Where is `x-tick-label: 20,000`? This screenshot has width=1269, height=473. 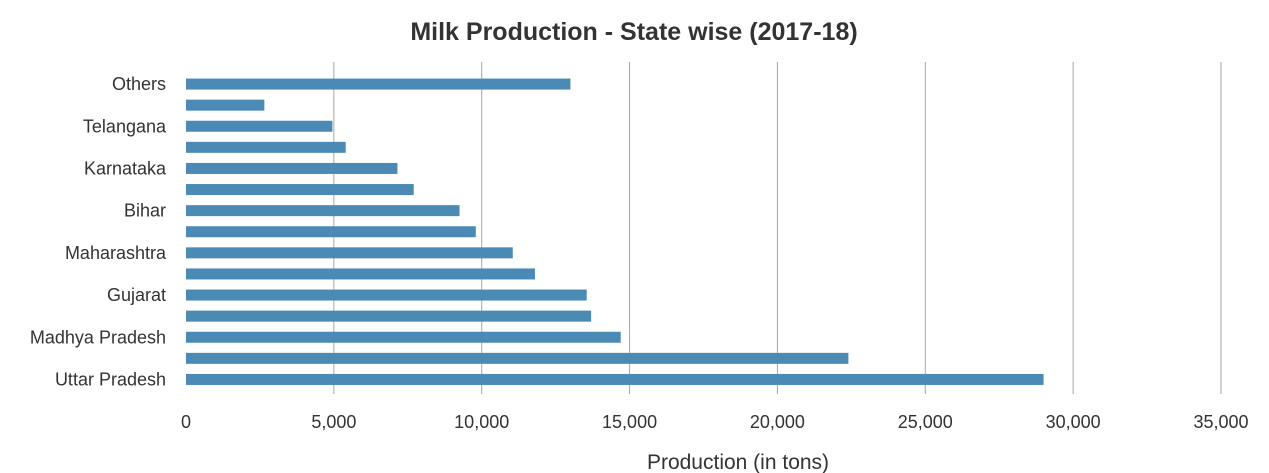 x-tick-label: 20,000 is located at coordinates (777, 422).